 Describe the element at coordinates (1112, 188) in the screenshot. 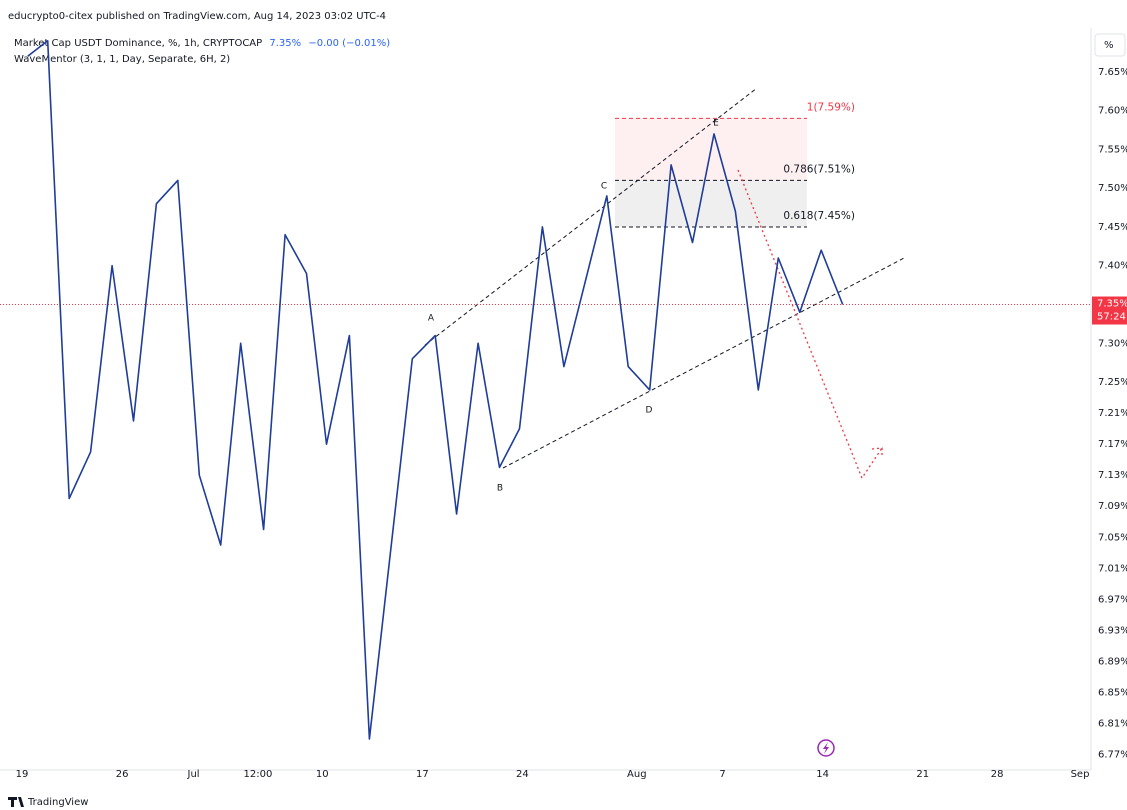

I see `y-tick-label: 7.50%` at that location.